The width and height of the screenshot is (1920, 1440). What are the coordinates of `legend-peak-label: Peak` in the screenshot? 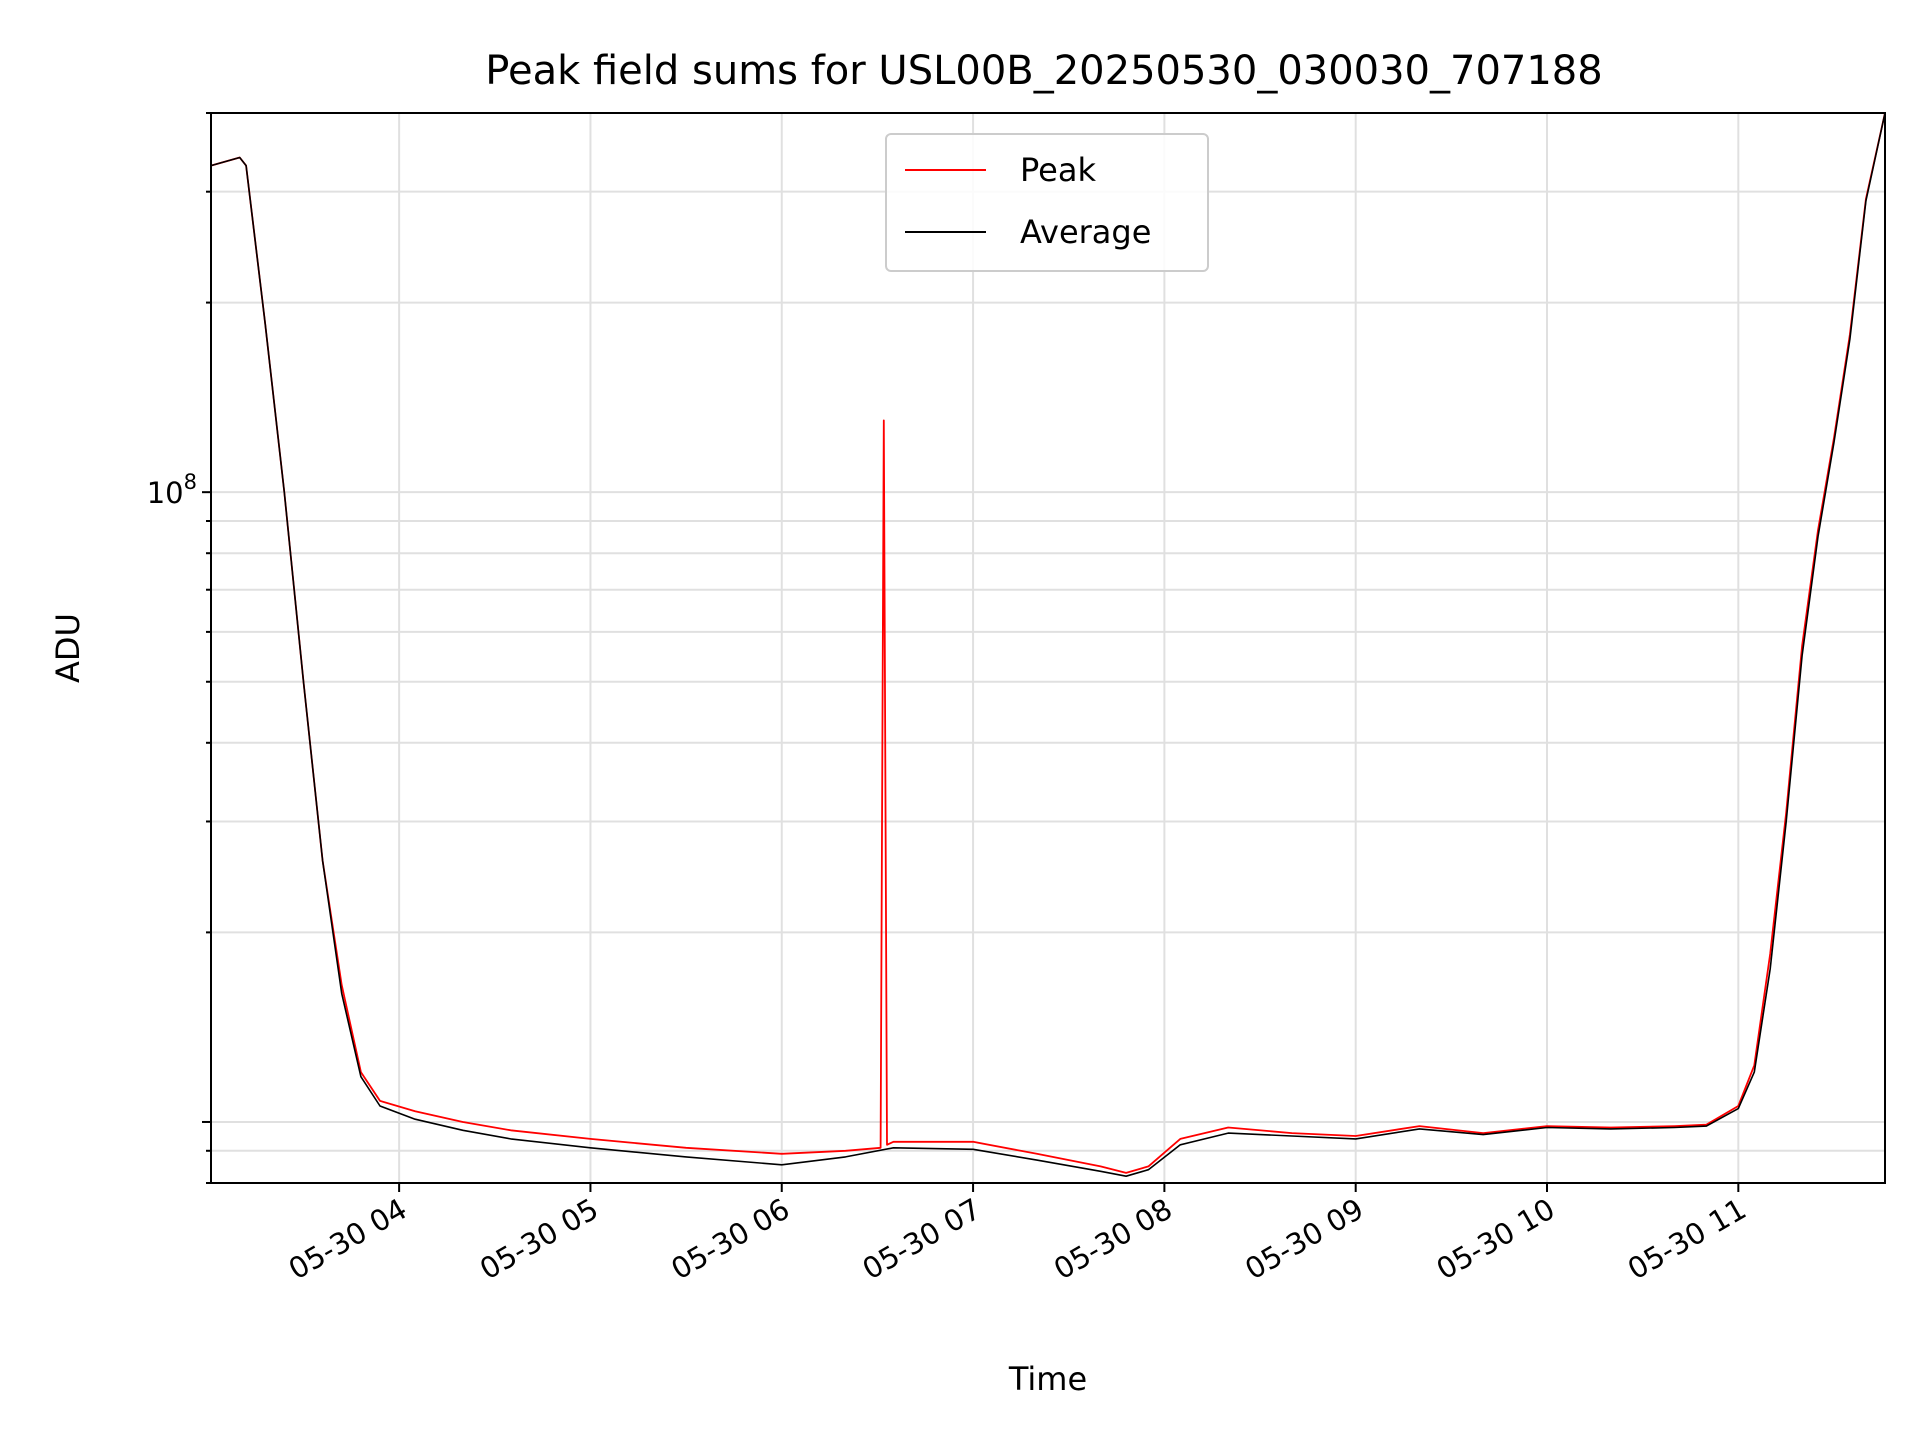 It's located at (1058, 170).